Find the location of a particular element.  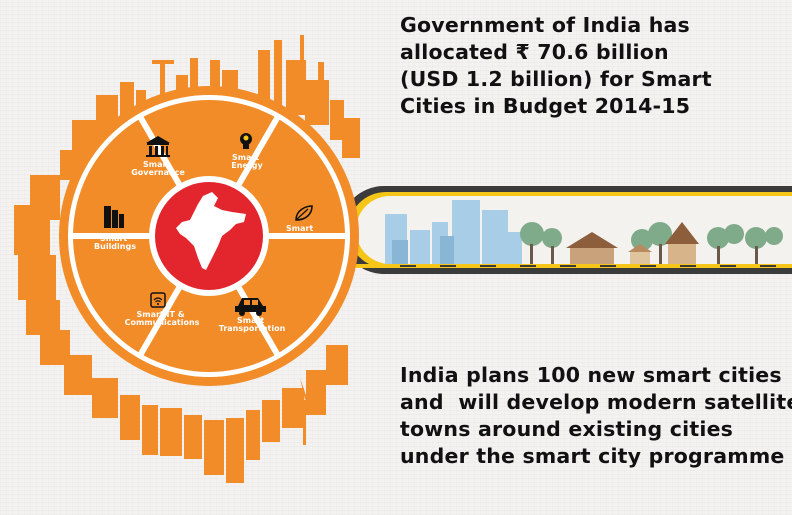

headline-line: towns around existing cities is located at coordinates (567, 429).